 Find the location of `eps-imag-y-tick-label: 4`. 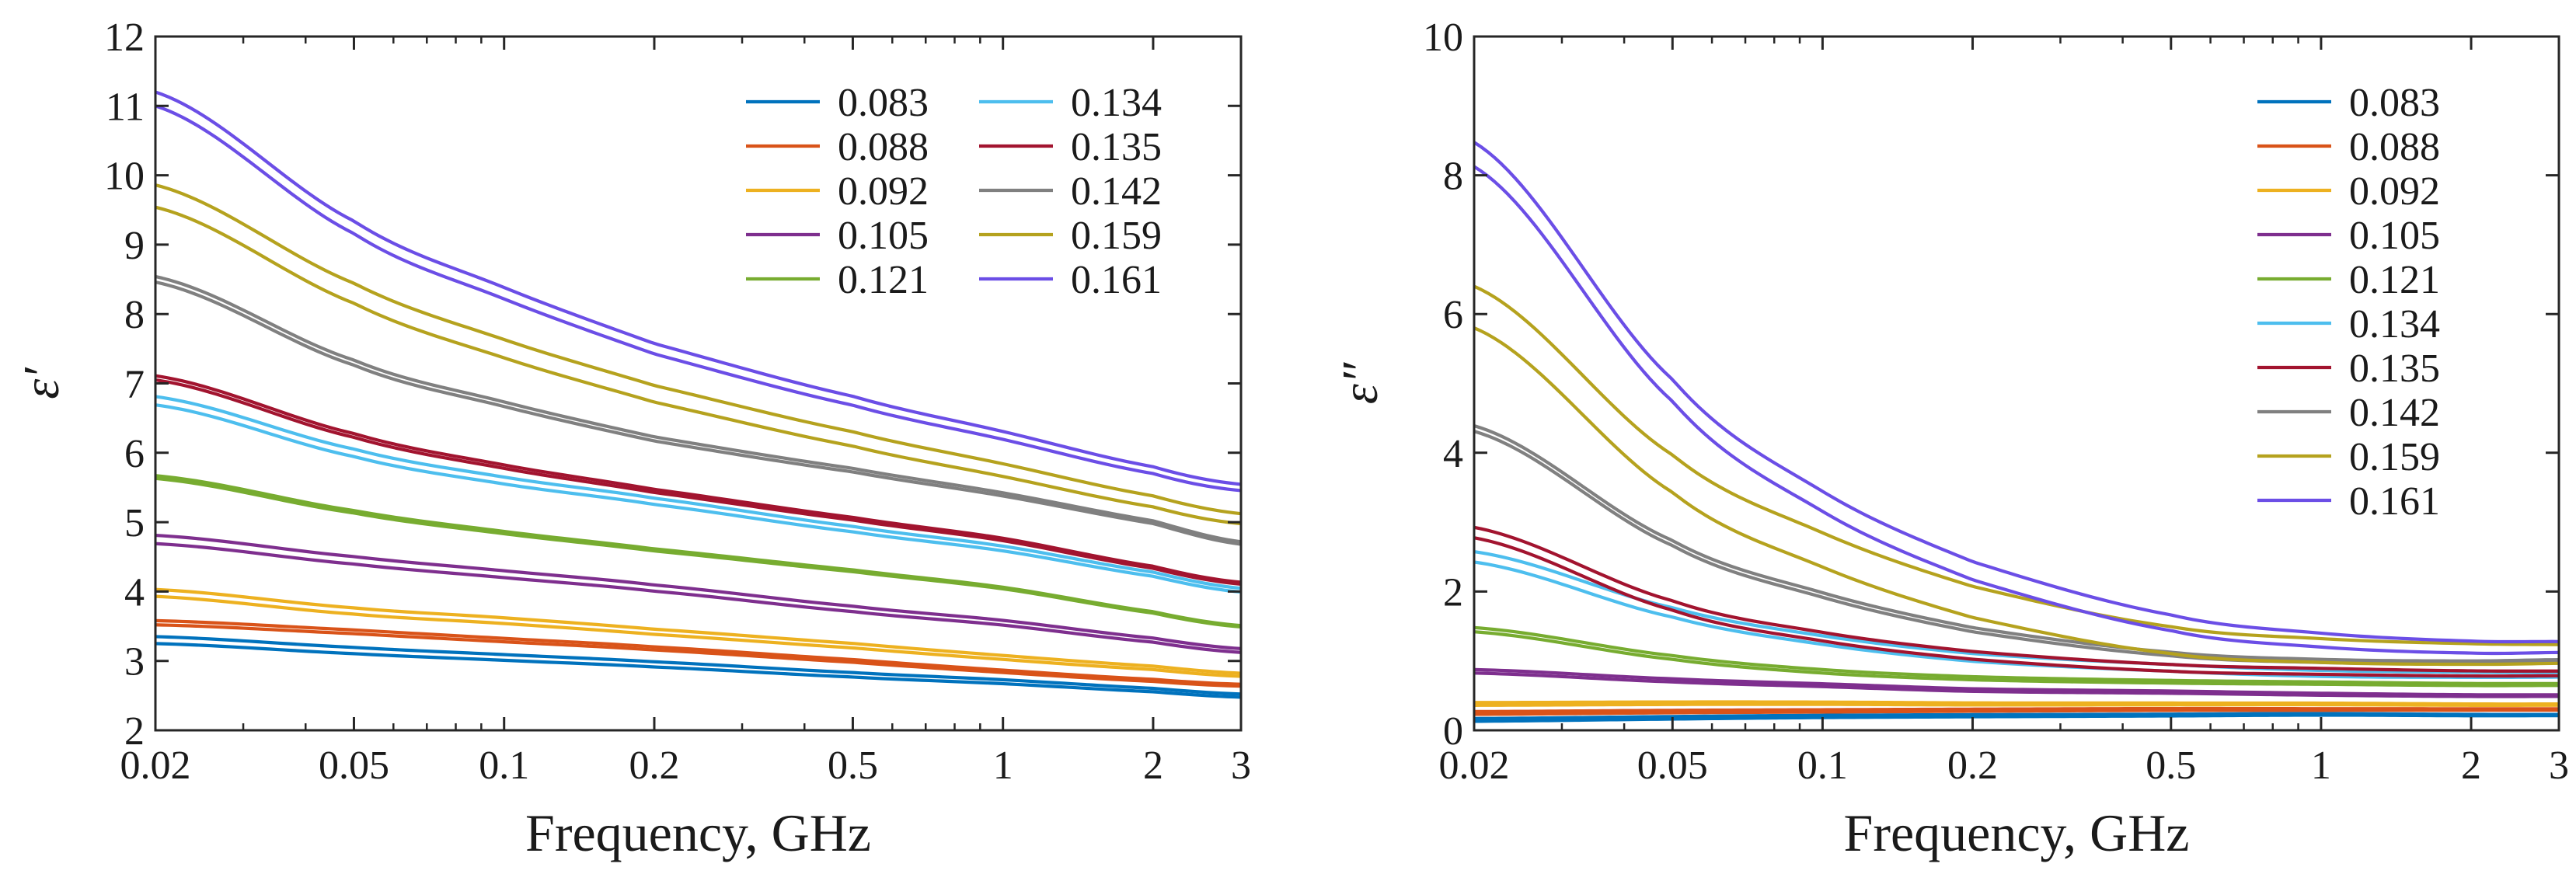

eps-imag-y-tick-label: 4 is located at coordinates (1453, 454).